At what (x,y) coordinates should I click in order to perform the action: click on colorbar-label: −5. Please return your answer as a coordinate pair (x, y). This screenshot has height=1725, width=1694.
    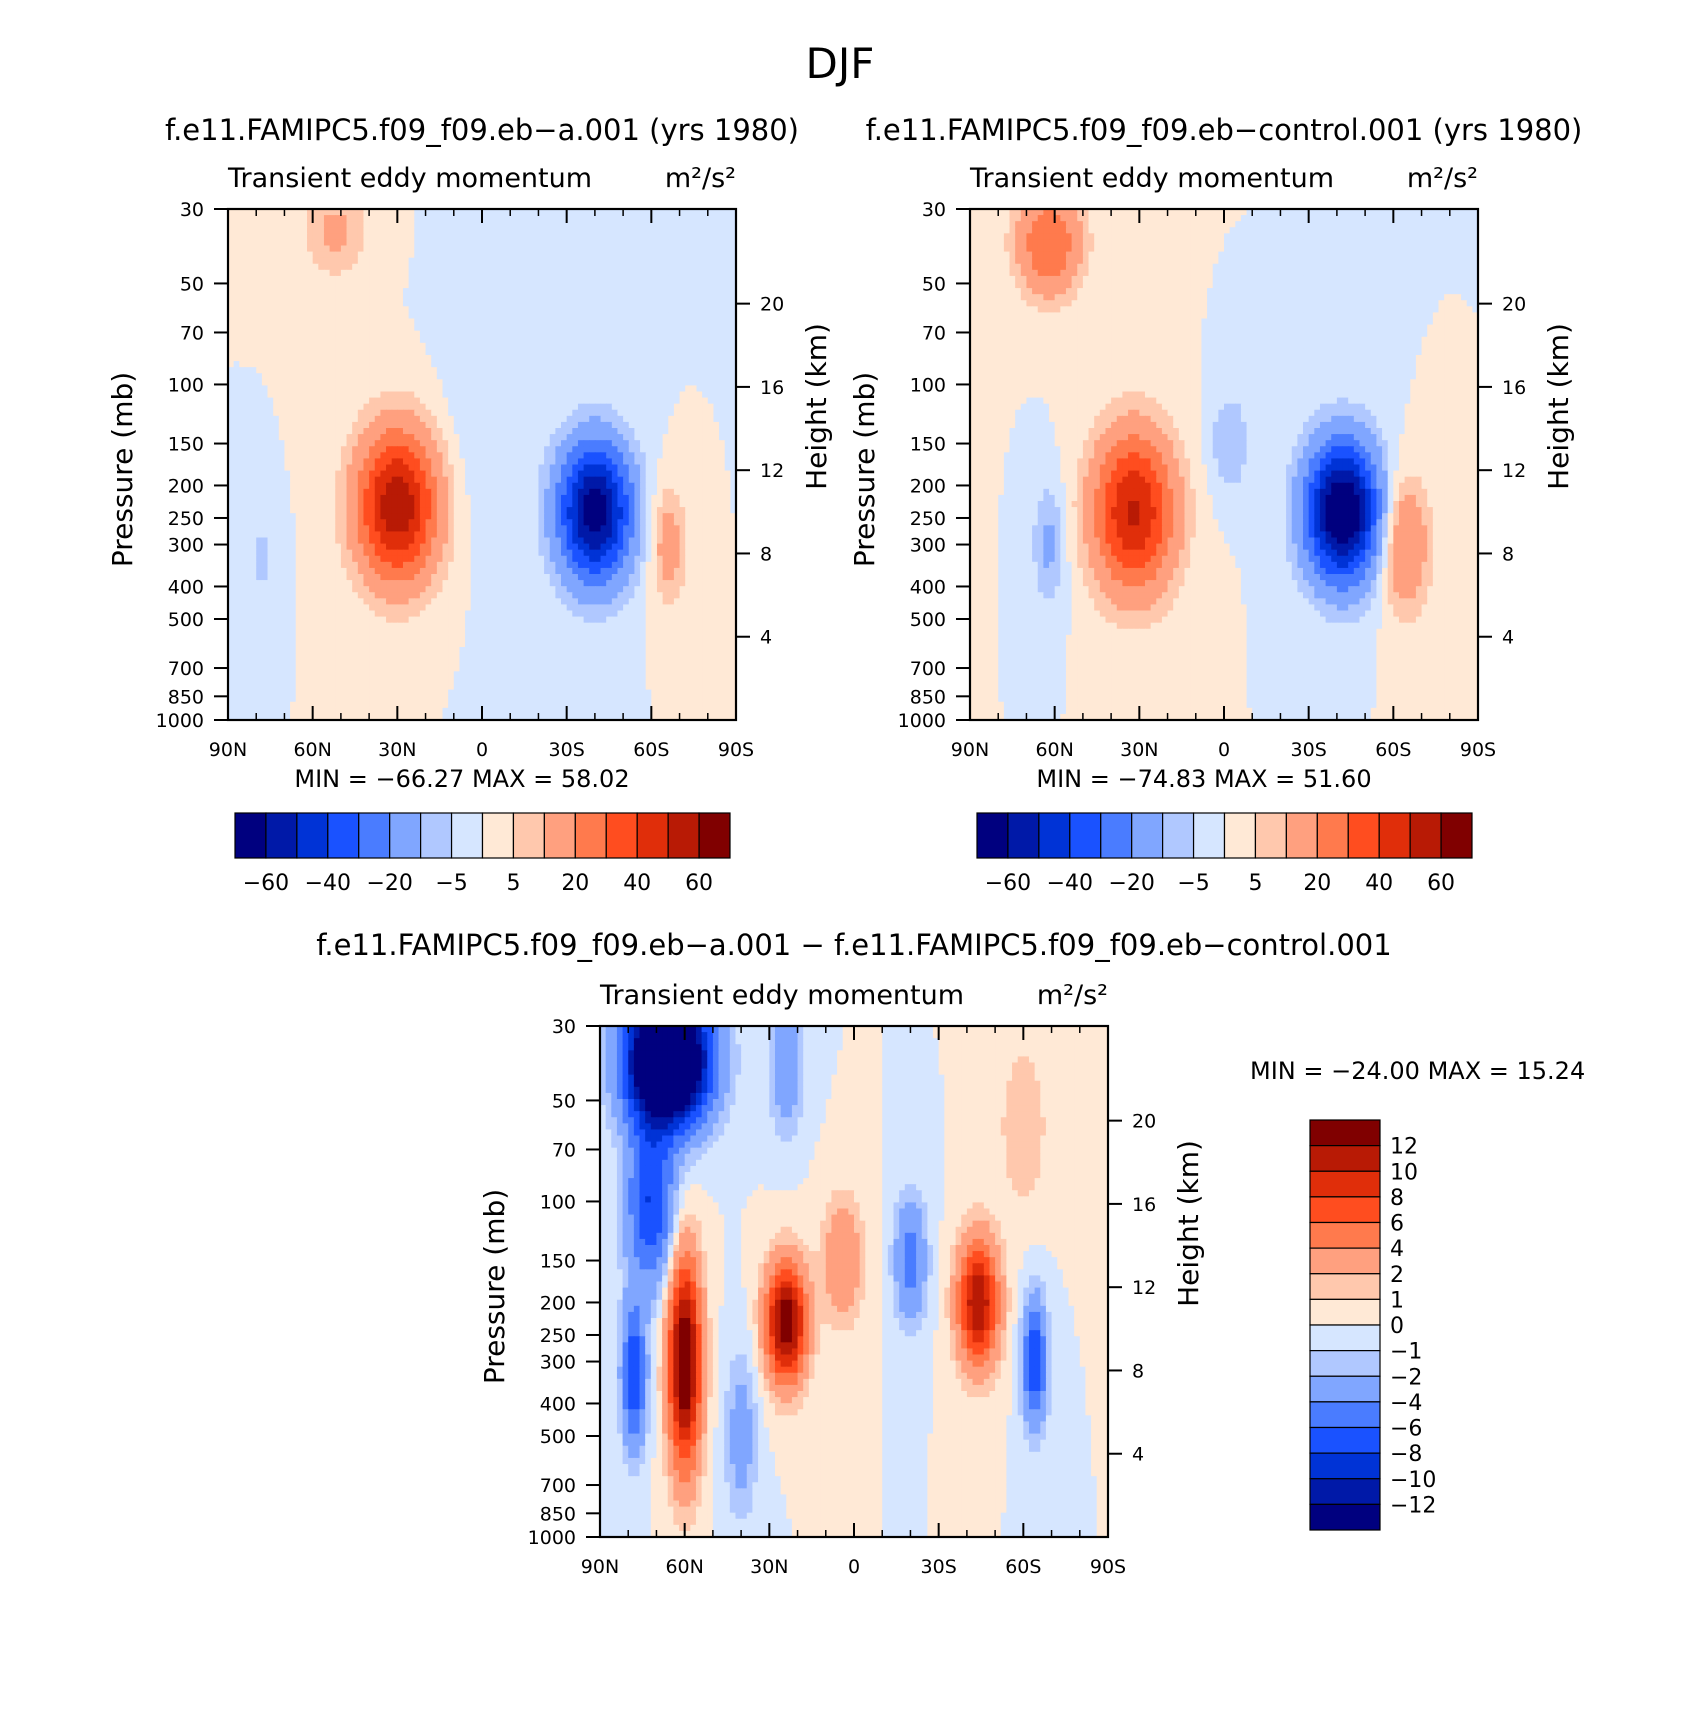
    Looking at the image, I should click on (451, 883).